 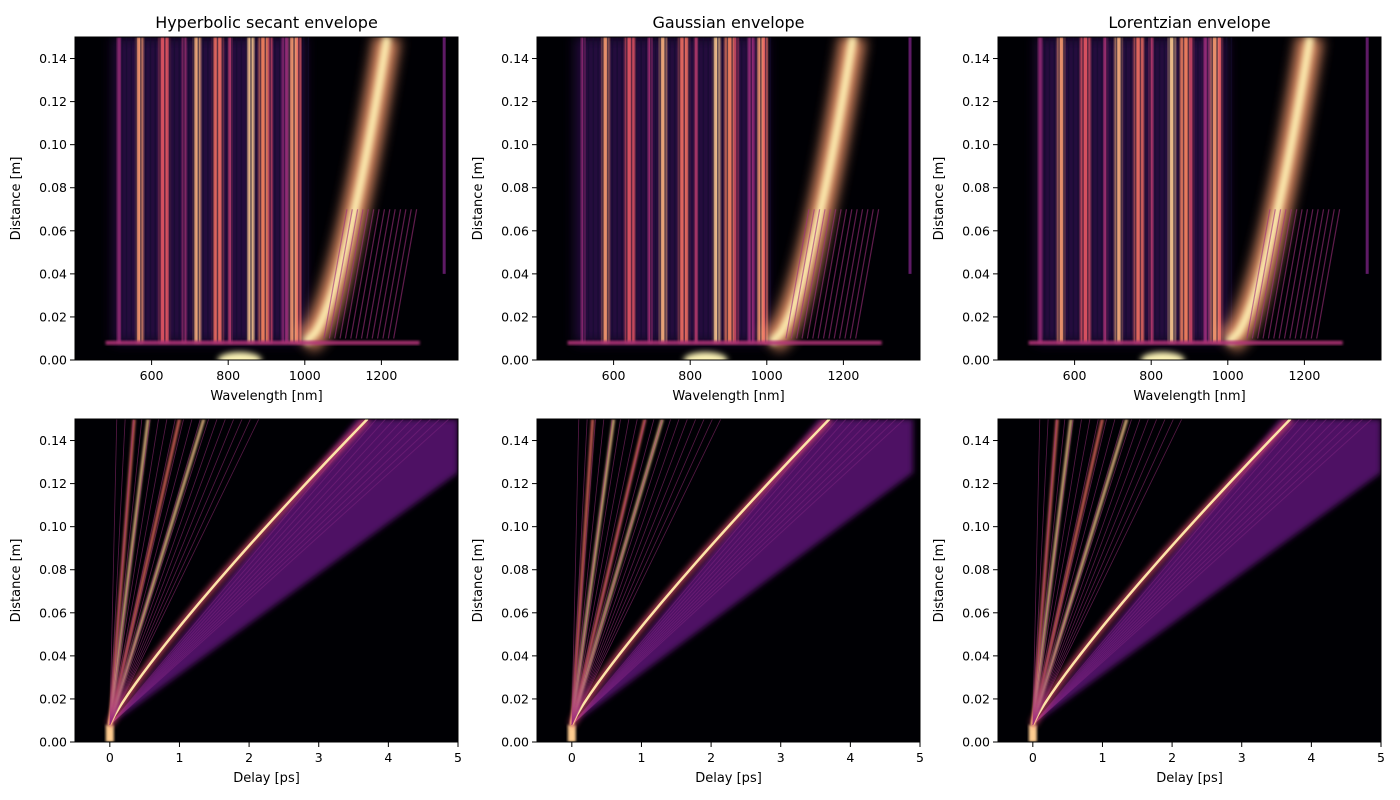 I want to click on y-tick-label: 0.08, so click(x=976, y=569).